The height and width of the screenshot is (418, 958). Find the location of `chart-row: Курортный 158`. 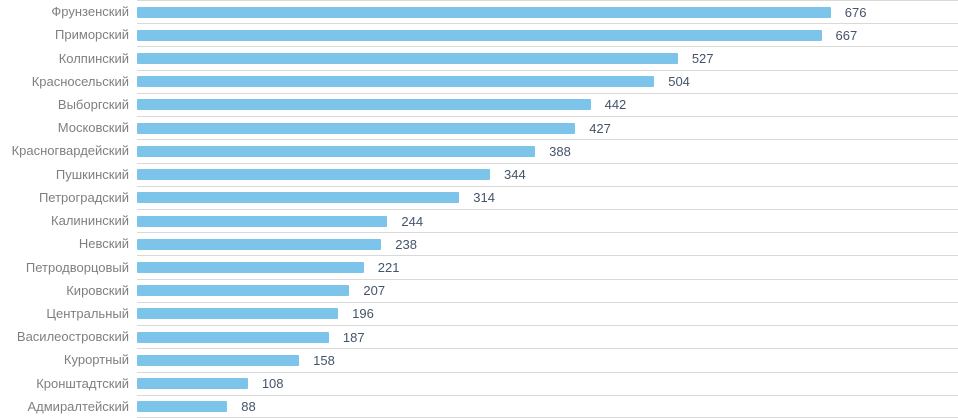

chart-row: Курортный 158 is located at coordinates (479, 359).